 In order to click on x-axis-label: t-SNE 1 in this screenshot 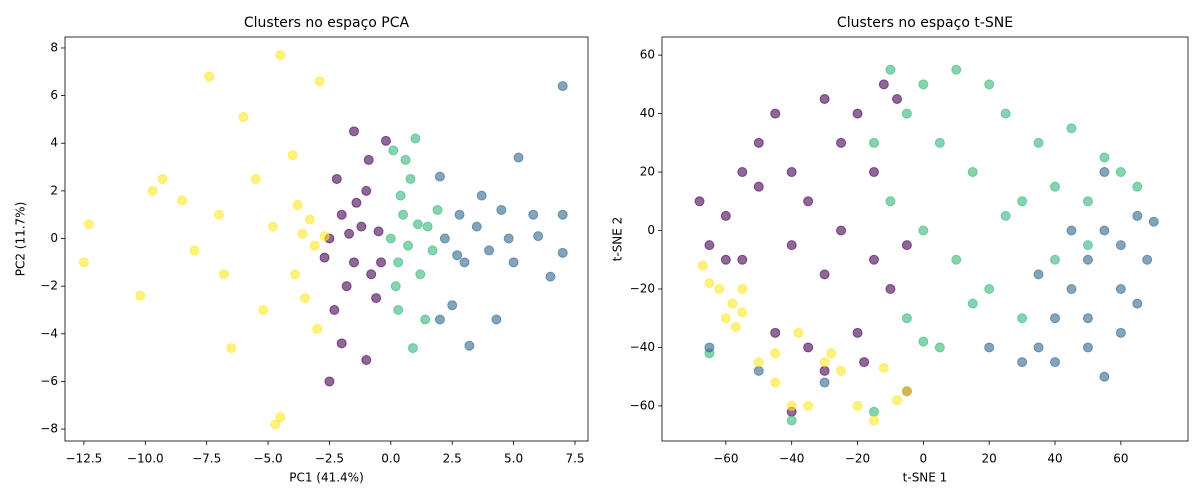, I will do `click(925, 478)`.